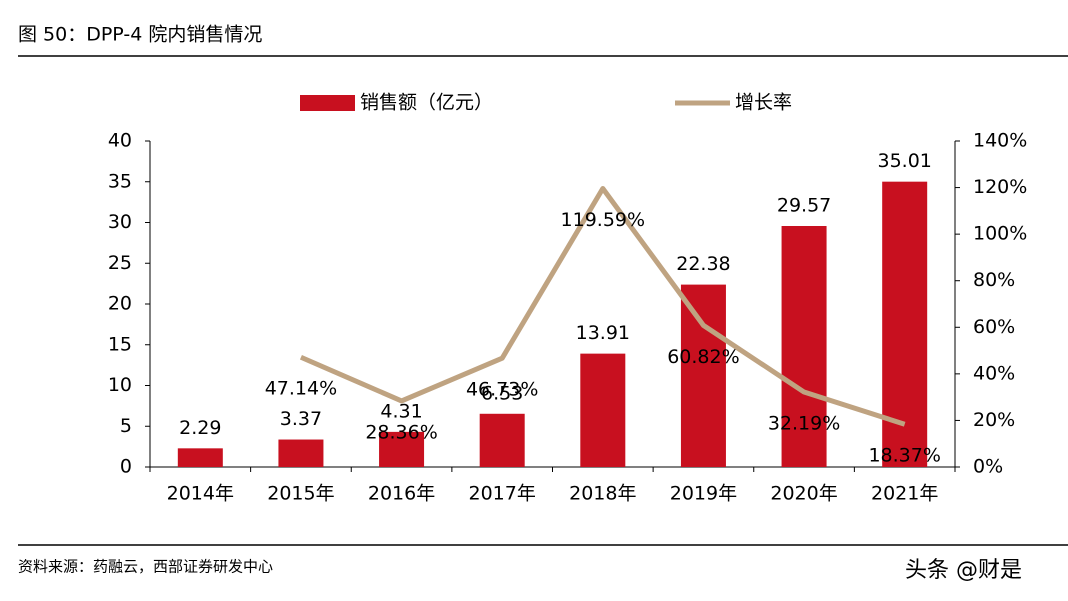 The height and width of the screenshot is (601, 1068). What do you see at coordinates (120, 263) in the screenshot?
I see `y-tick-label: 25` at bounding box center [120, 263].